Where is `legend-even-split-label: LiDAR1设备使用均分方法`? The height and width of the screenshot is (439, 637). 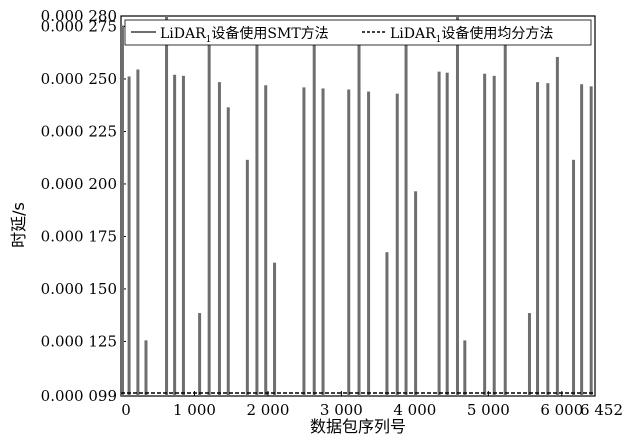 legend-even-split-label: LiDAR1设备使用均分方法 is located at coordinates (471, 35).